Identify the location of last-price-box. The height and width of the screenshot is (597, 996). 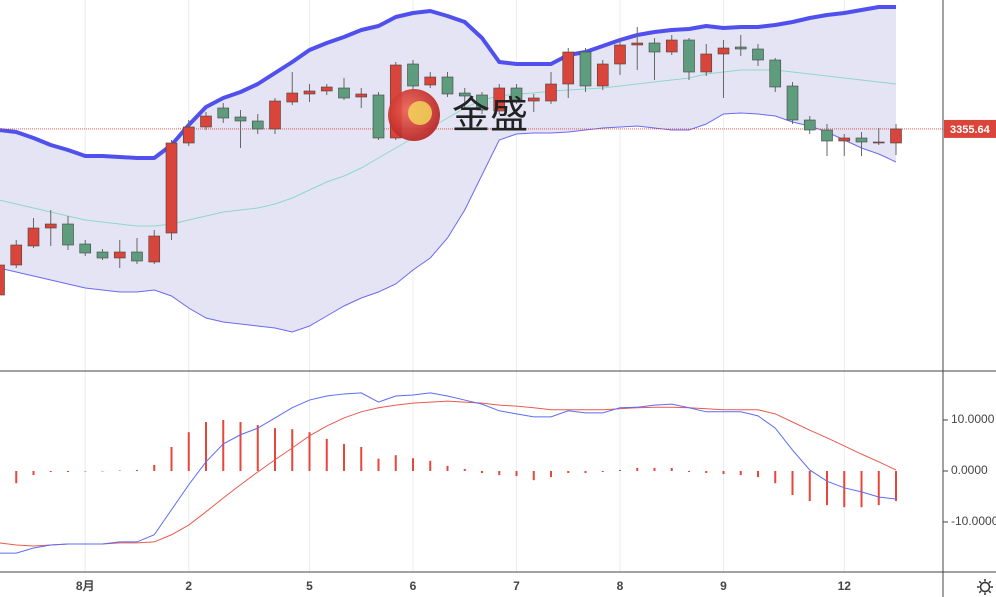
(970, 128).